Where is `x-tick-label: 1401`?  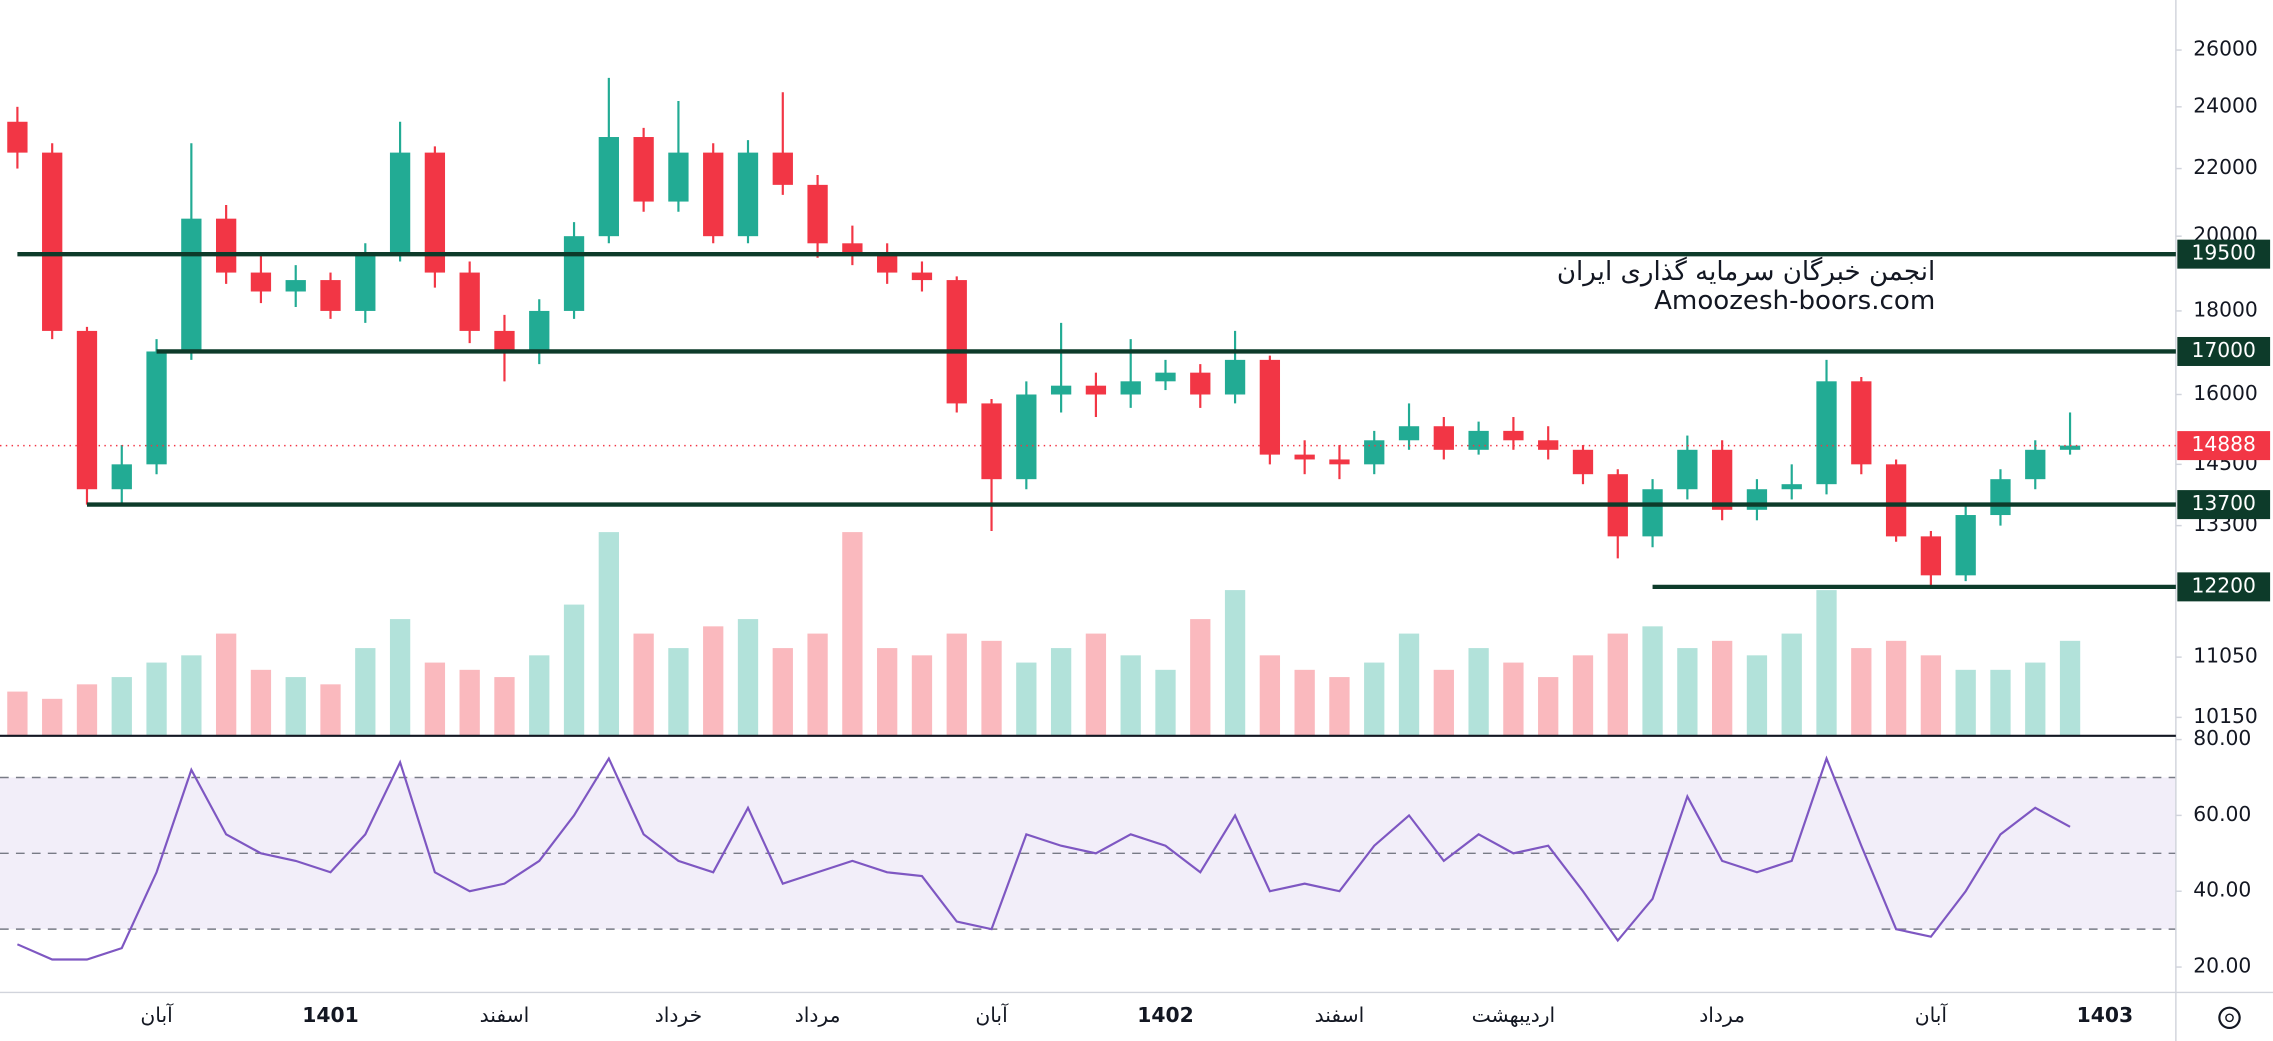 x-tick-label: 1401 is located at coordinates (330, 1015).